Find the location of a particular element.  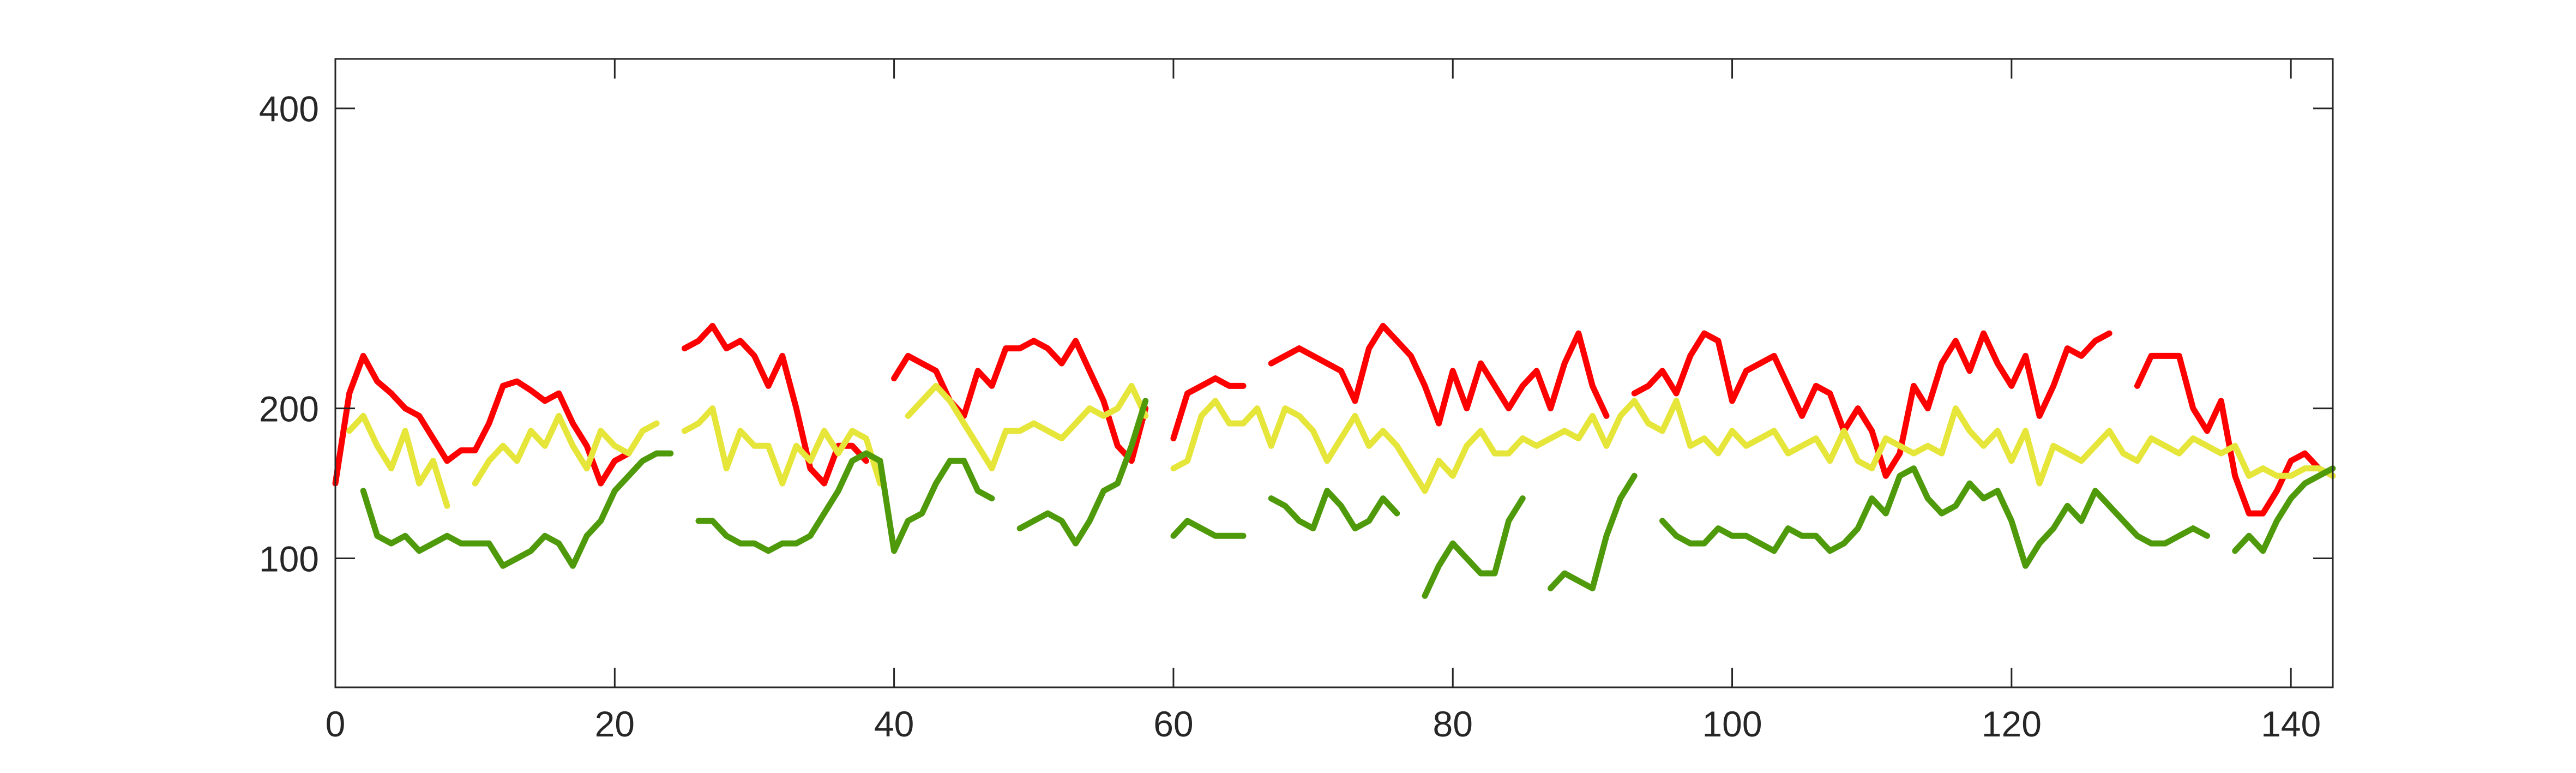

x-tick-label: 40 is located at coordinates (894, 724).